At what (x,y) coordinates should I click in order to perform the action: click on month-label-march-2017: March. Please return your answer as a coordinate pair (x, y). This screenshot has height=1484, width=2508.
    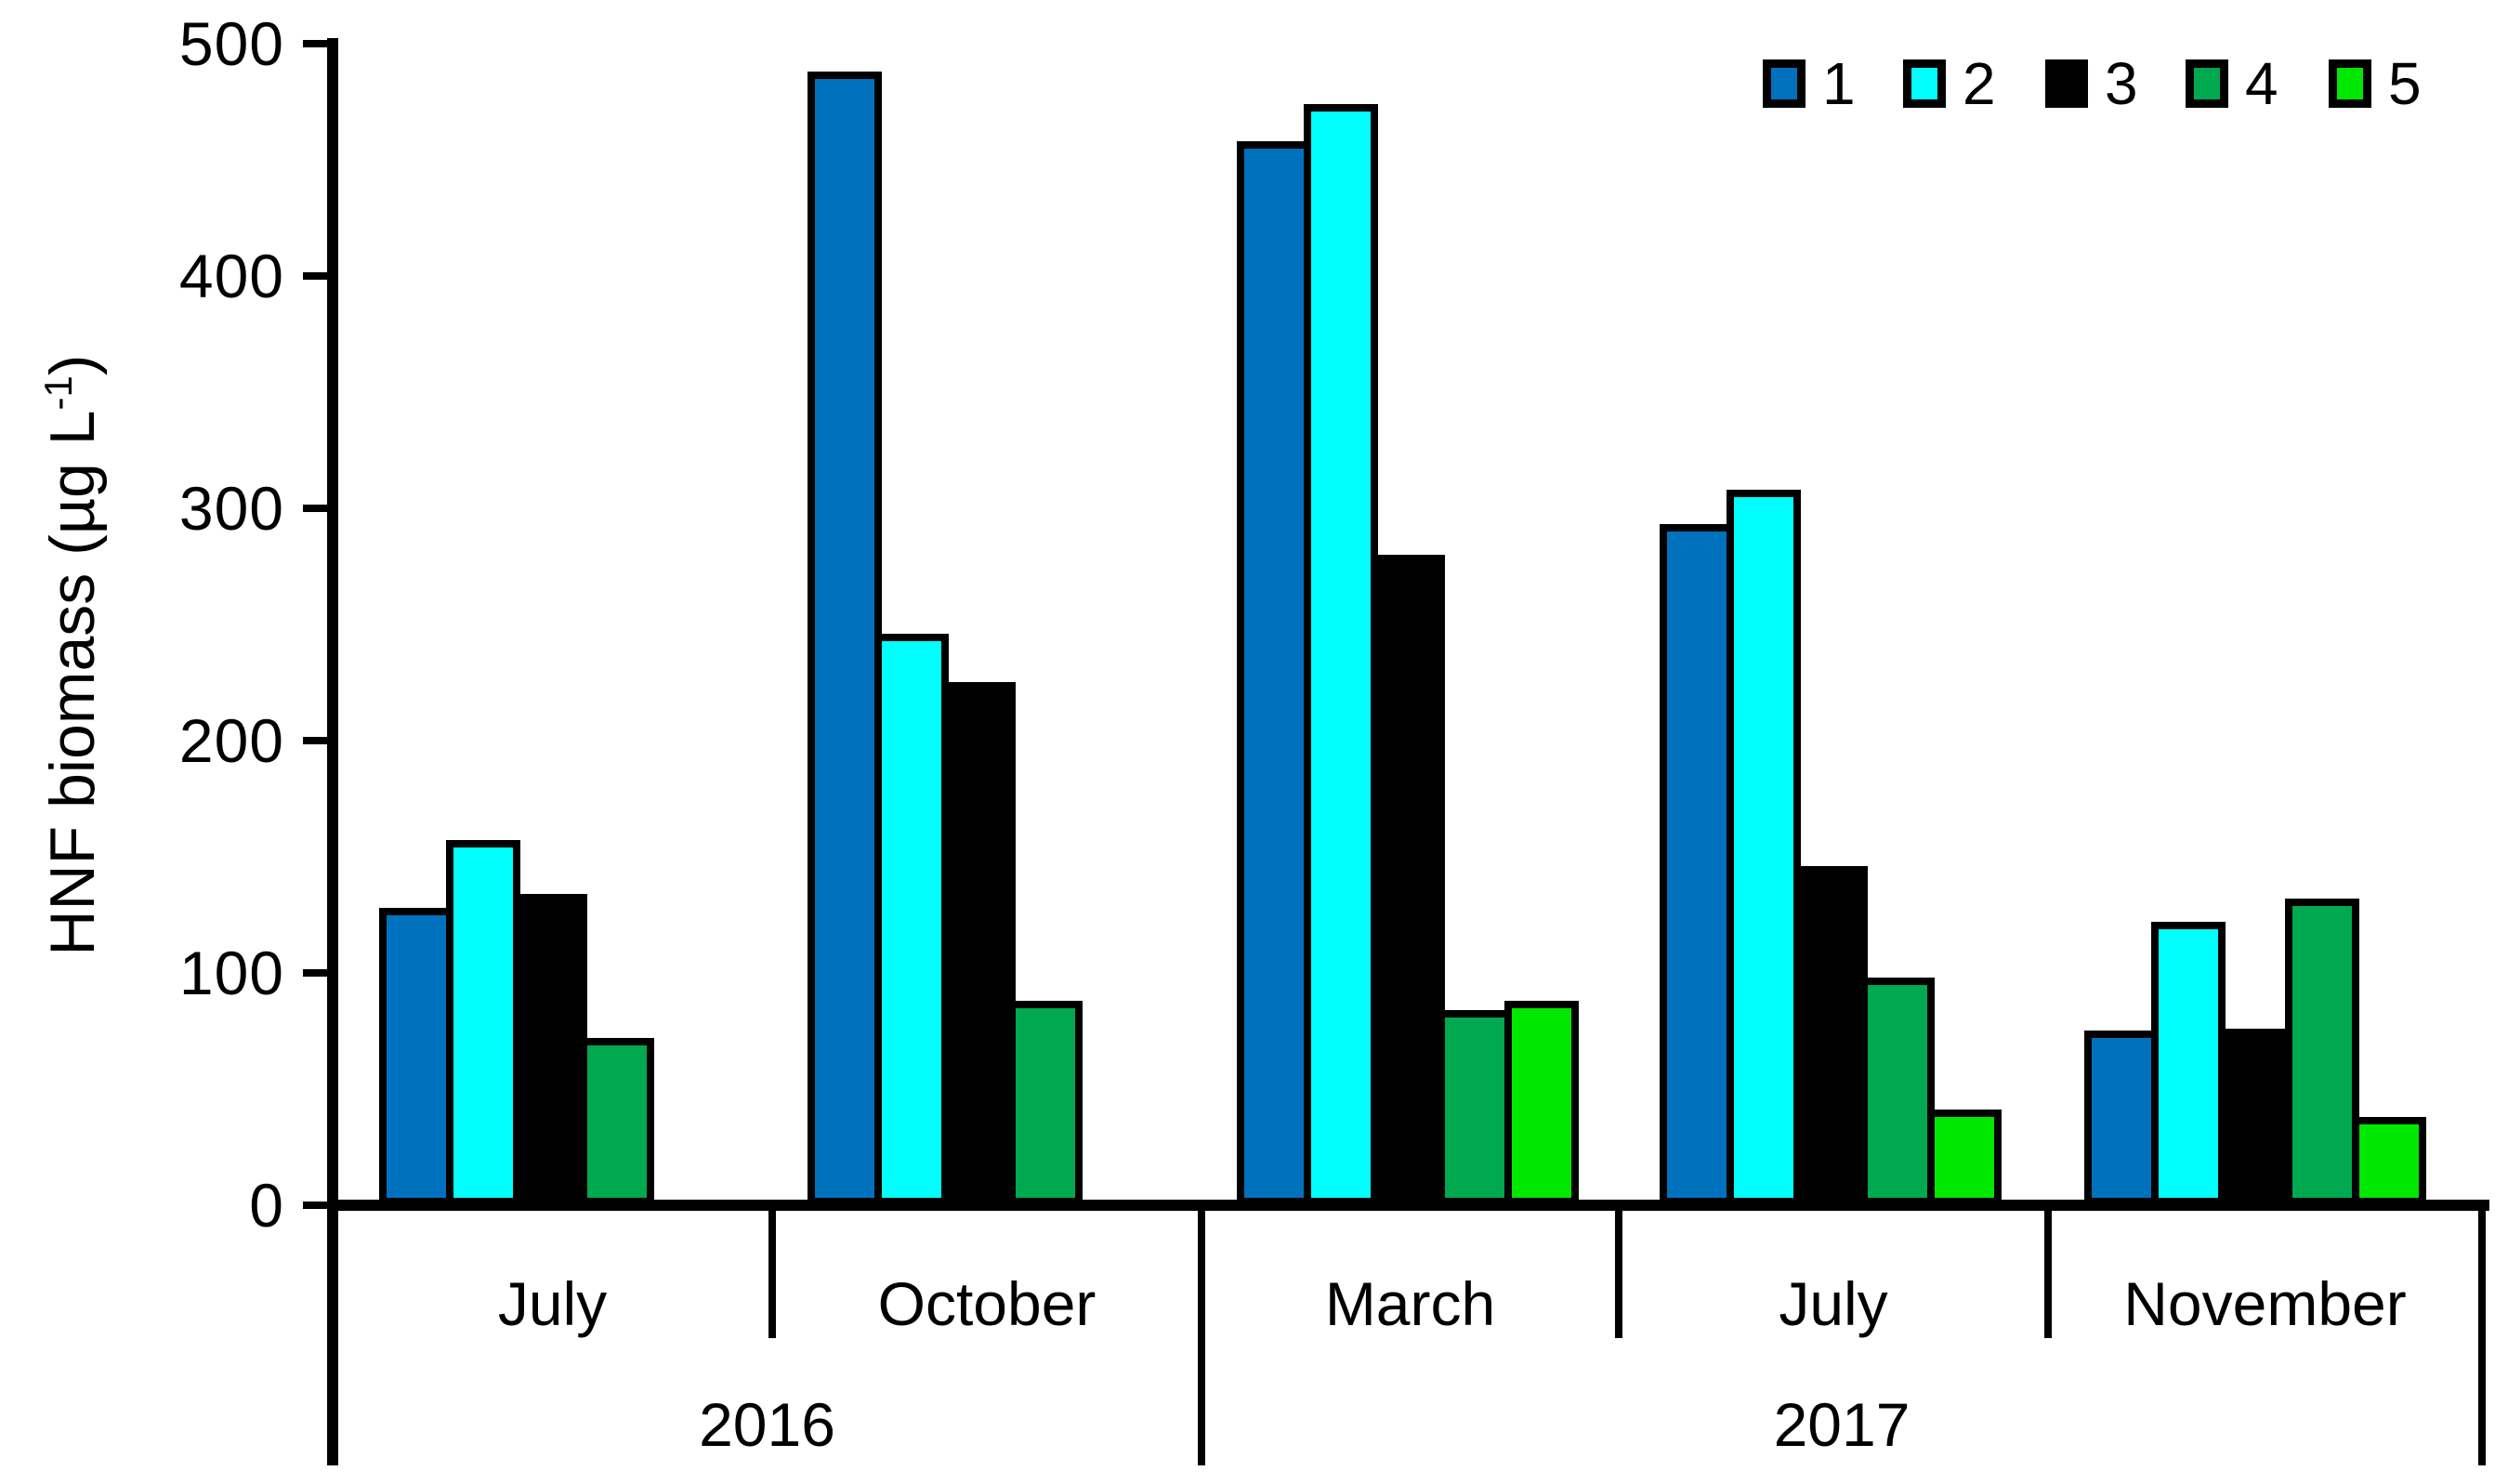
    Looking at the image, I should click on (1410, 1303).